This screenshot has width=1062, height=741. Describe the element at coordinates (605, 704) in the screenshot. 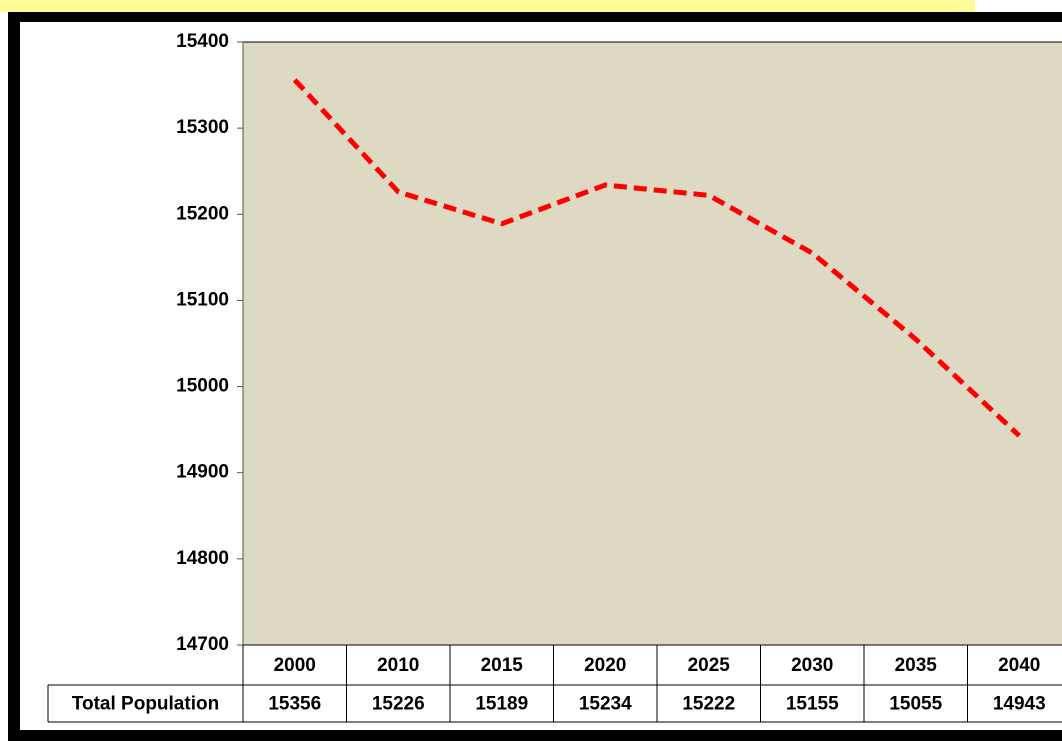

I see `table-value: 15234` at that location.